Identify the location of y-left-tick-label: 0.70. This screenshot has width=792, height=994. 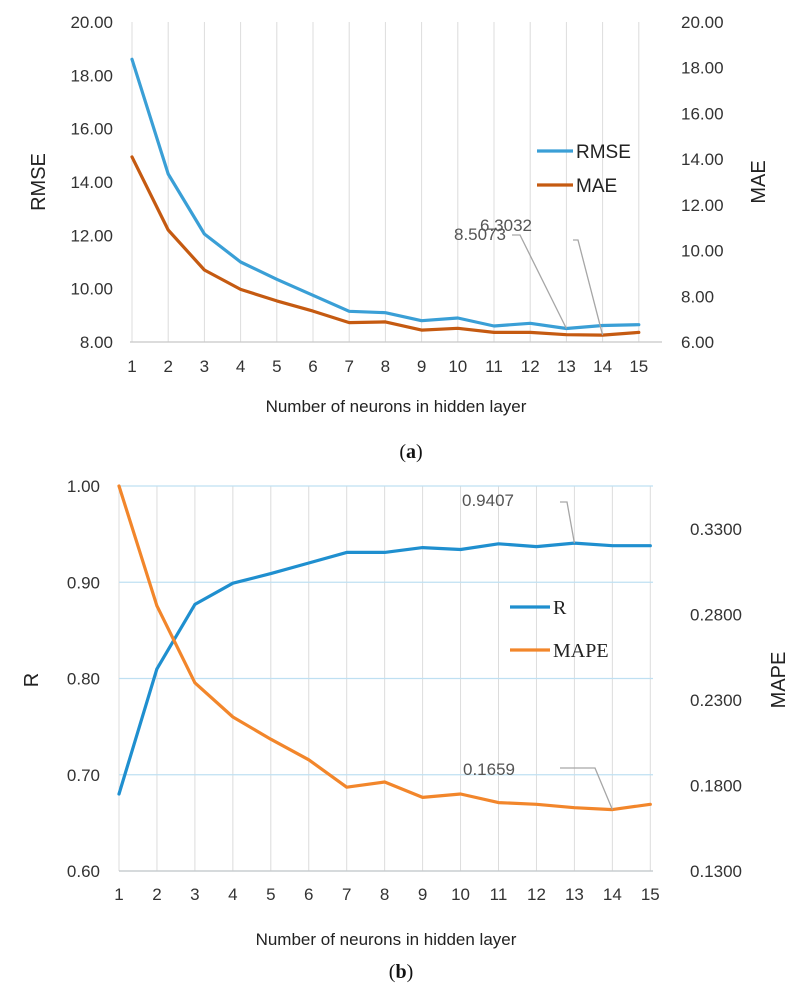
(83, 775).